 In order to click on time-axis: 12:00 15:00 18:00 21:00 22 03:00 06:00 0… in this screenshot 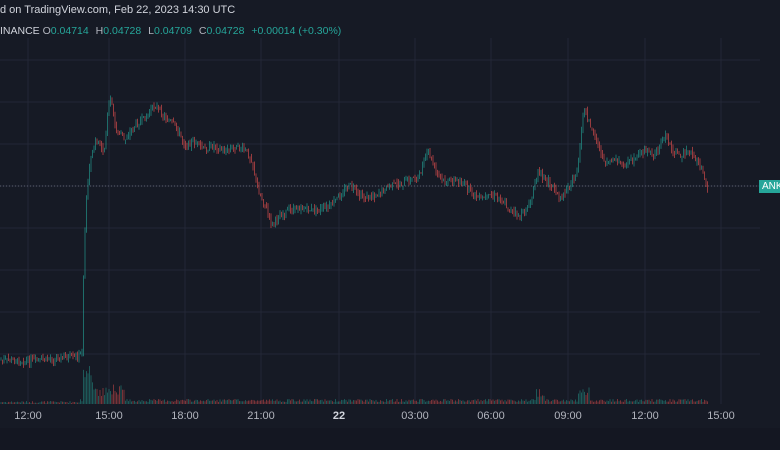, I will do `click(390, 416)`.